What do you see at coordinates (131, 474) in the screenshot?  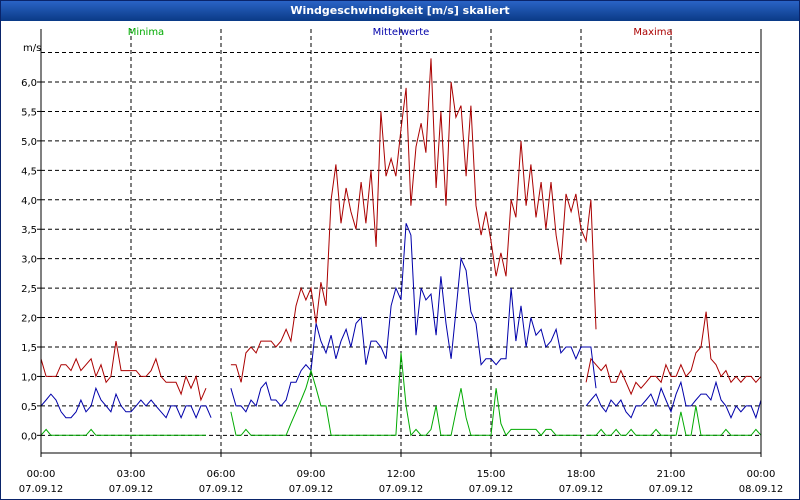 I see `x-tick-time: 03:00` at bounding box center [131, 474].